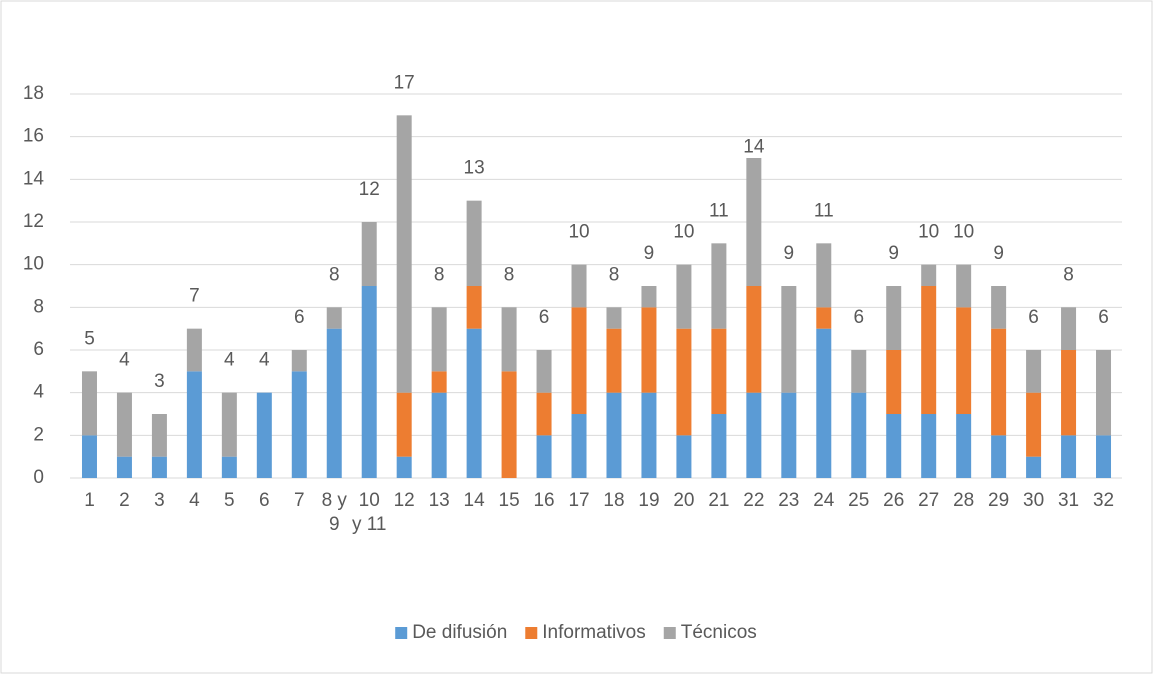  What do you see at coordinates (718, 500) in the screenshot?
I see `x-tick-label: 21` at bounding box center [718, 500].